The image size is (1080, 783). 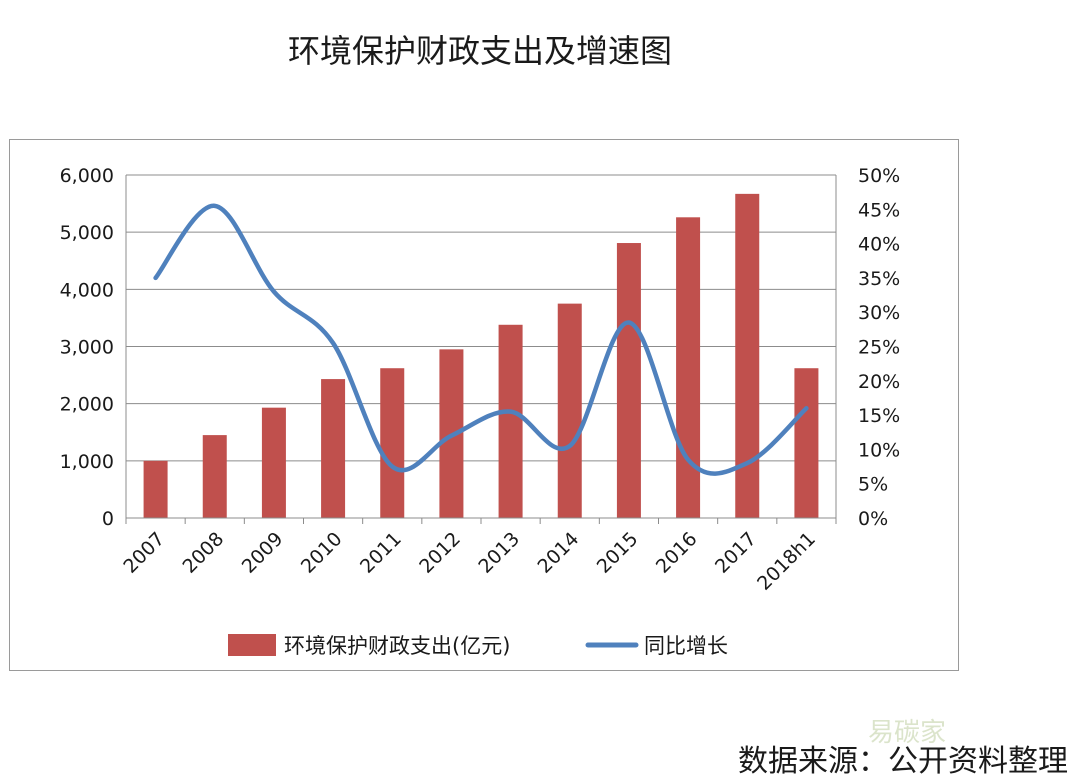 I want to click on legend: 环境保护财政支出(亿元) 同比增长, so click(x=478, y=646).